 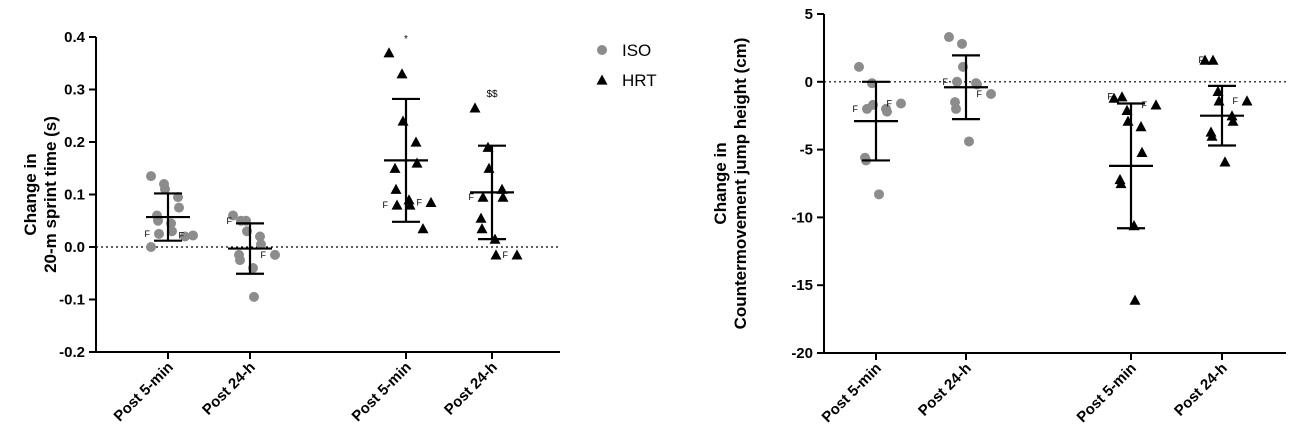 I want to click on y-axis-label-line: 20-m sprint time (s), so click(x=50, y=194).